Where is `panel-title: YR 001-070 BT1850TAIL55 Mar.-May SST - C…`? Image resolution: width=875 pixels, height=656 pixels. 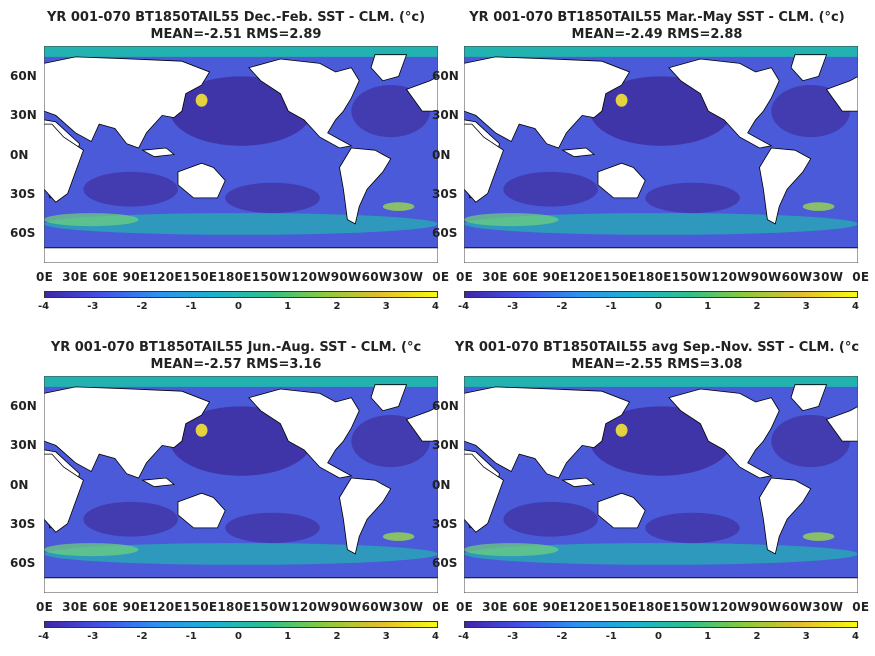 panel-title: YR 001-070 BT1850TAIL55 Mar.-May SST - C… is located at coordinates (657, 17).